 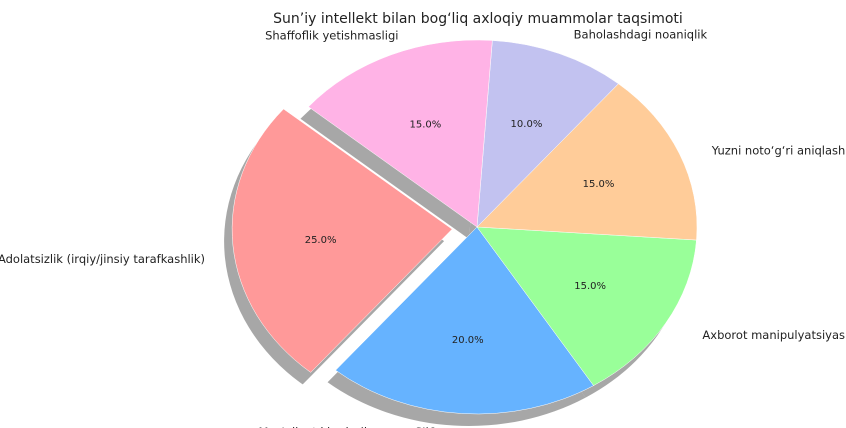 I want to click on category-label-yuzni-noto-g-ri-aniqlash: Yuzni noto‘g‘ri aniqlash, so click(x=778, y=151).